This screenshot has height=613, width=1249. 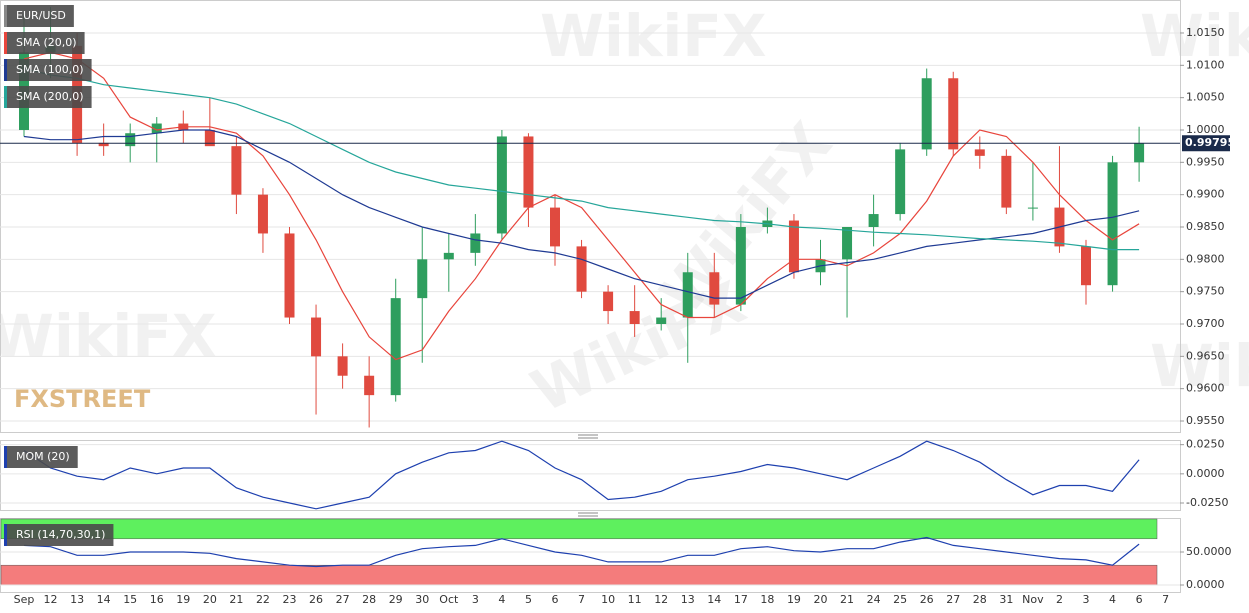 What do you see at coordinates (51, 599) in the screenshot?
I see `x-tick-label: 12` at bounding box center [51, 599].